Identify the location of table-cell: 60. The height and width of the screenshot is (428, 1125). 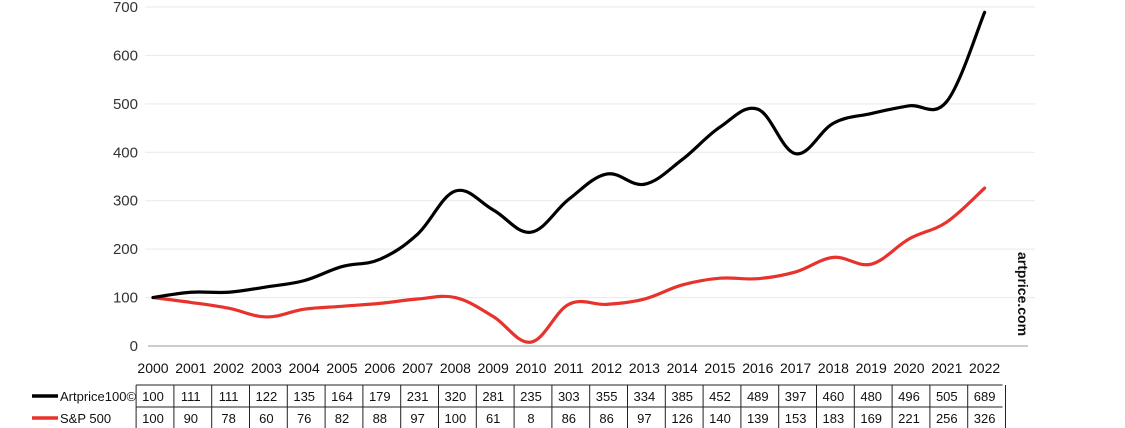
(266, 418).